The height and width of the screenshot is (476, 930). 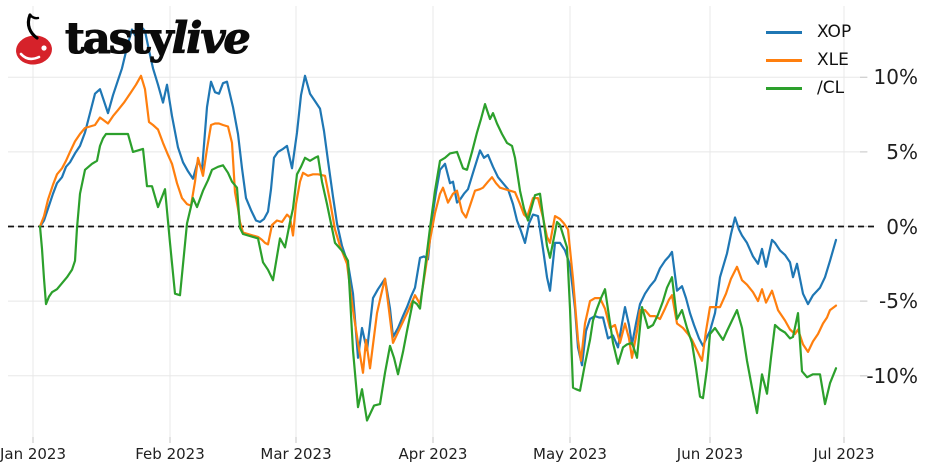 What do you see at coordinates (710, 454) in the screenshot?
I see `x-tick-jun: Jun 2023` at bounding box center [710, 454].